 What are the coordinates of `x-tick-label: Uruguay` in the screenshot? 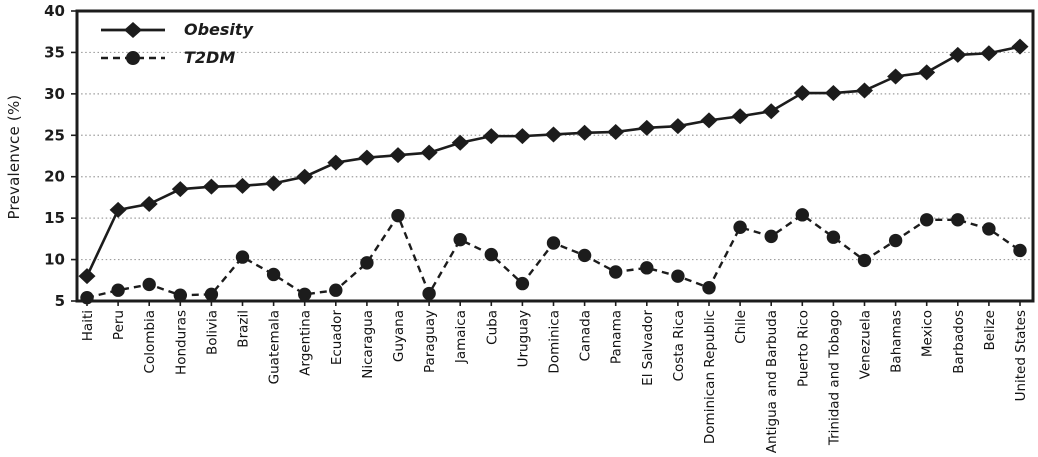 It's located at (523, 338).